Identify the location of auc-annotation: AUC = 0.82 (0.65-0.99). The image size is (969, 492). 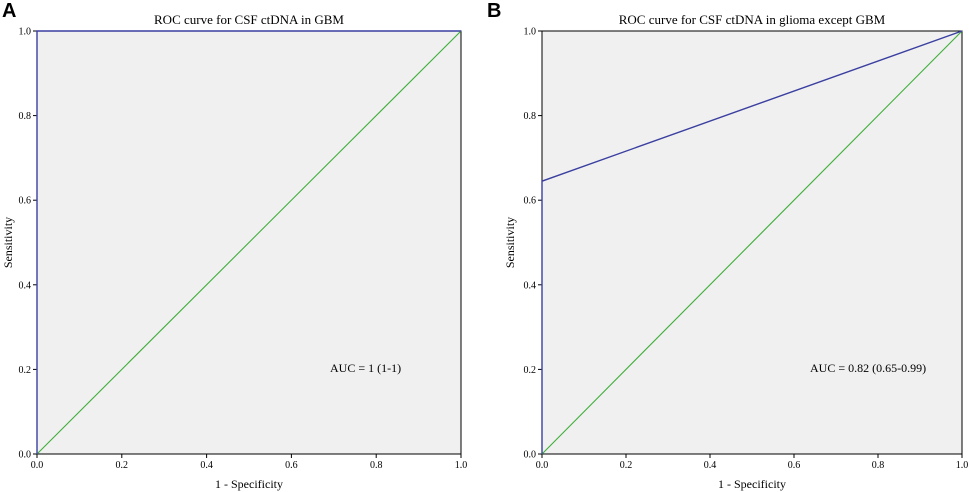
(868, 368).